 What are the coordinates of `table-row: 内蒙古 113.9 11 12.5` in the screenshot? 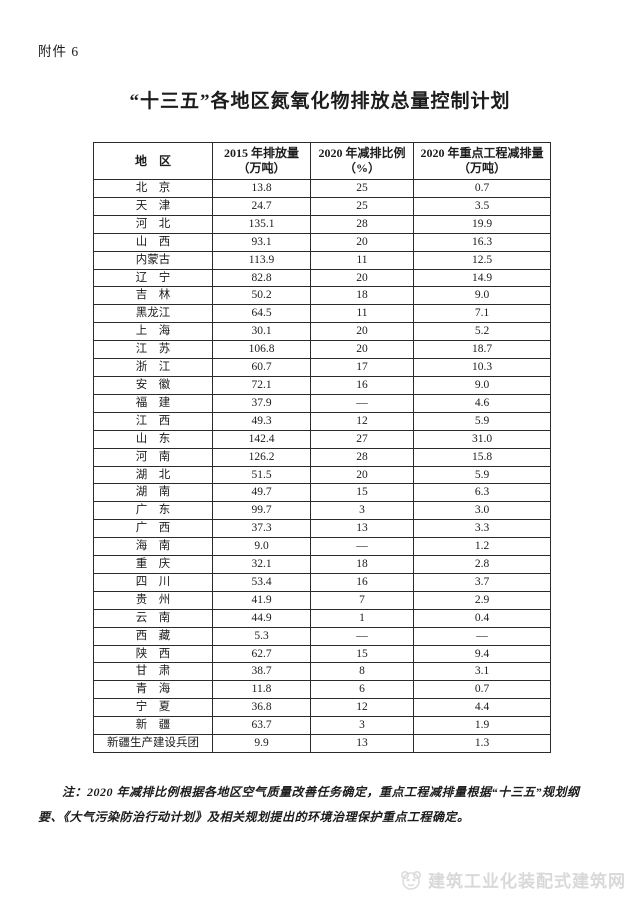 It's located at (322, 260).